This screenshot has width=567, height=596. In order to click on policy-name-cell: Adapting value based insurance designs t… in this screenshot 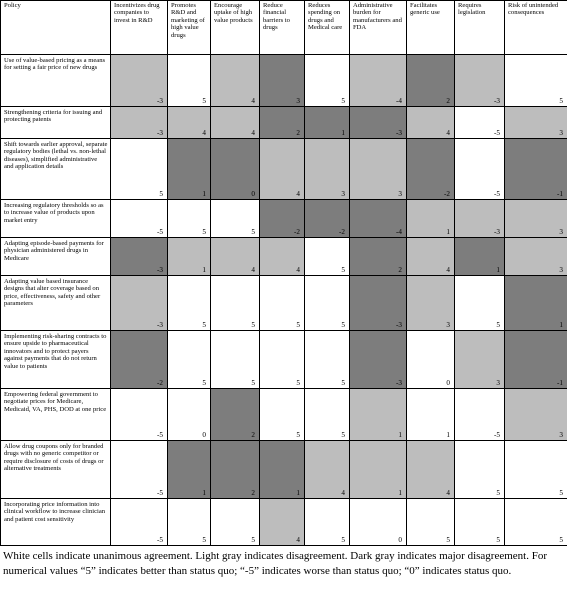, I will do `click(55, 303)`.